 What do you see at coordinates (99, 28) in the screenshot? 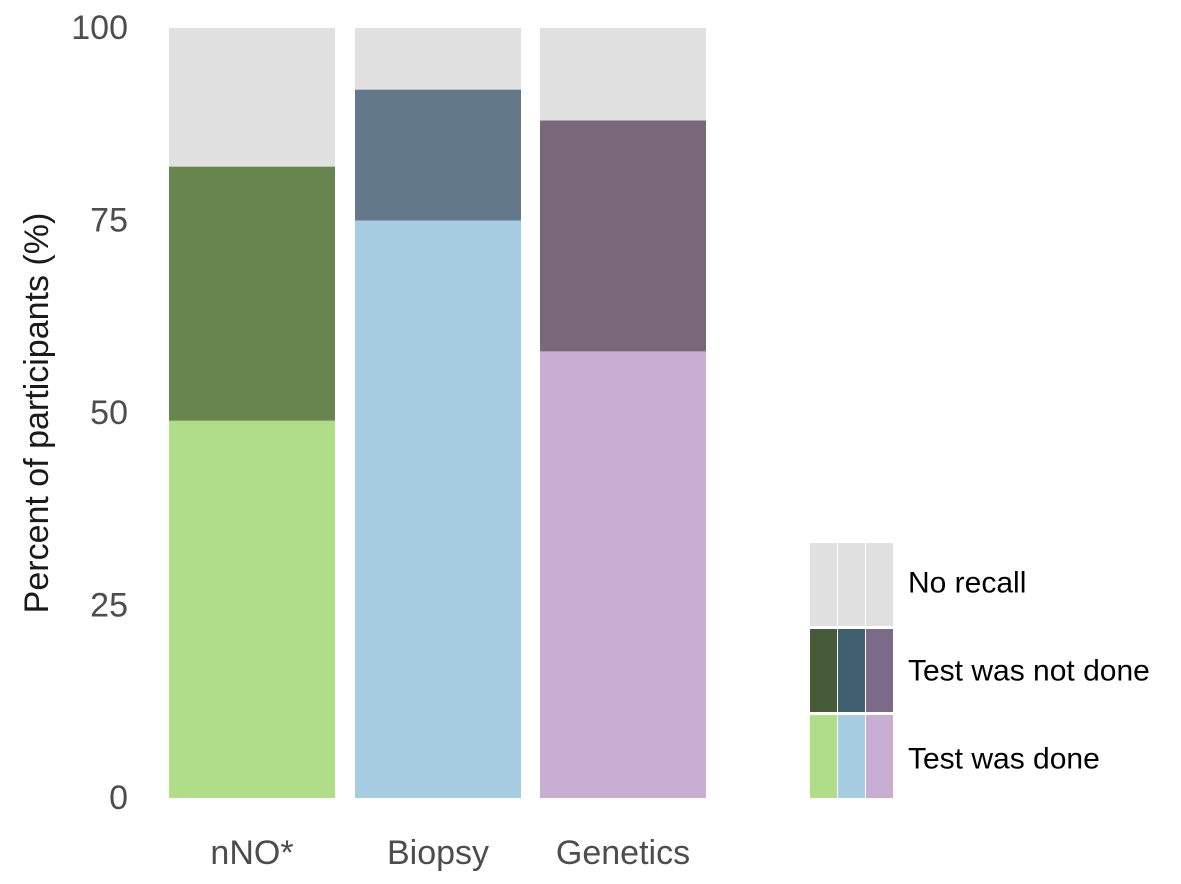
I see `y-tick-label-100: 100` at bounding box center [99, 28].